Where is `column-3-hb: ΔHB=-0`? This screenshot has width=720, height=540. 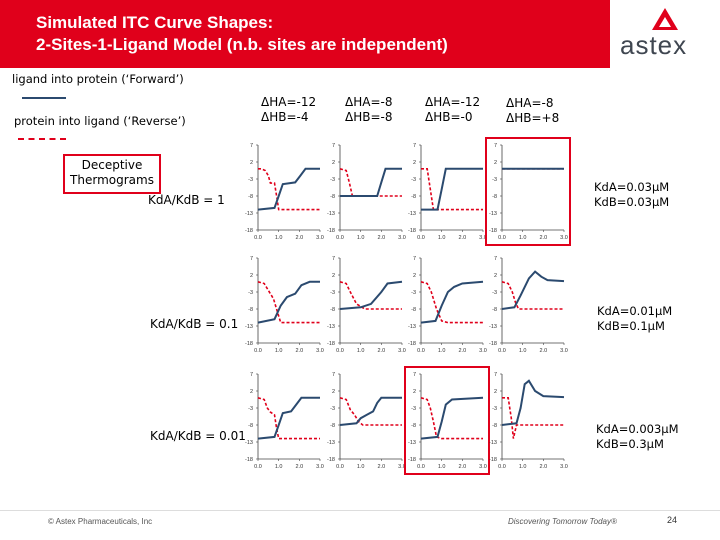
column-3-hb: ΔHB=-0 is located at coordinates (449, 117).